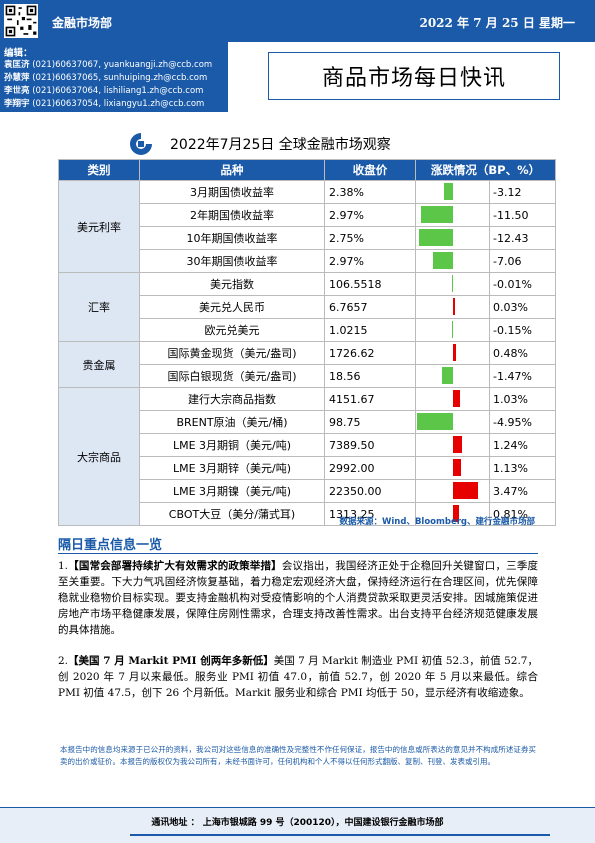  I want to click on report-title: 商品市场每日快讯, so click(413, 78).